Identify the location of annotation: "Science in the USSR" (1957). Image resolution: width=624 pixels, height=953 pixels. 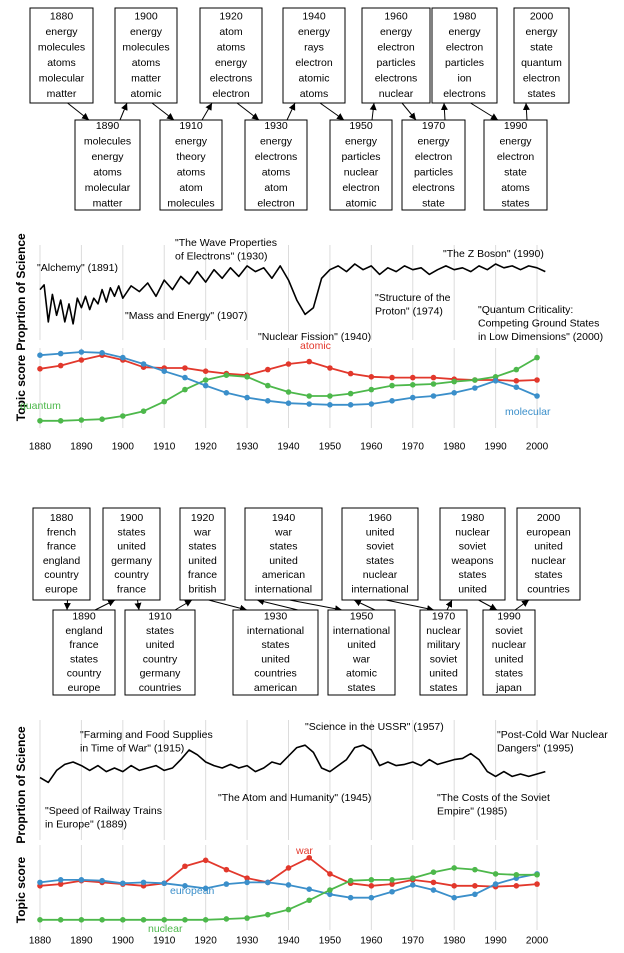
(374, 727).